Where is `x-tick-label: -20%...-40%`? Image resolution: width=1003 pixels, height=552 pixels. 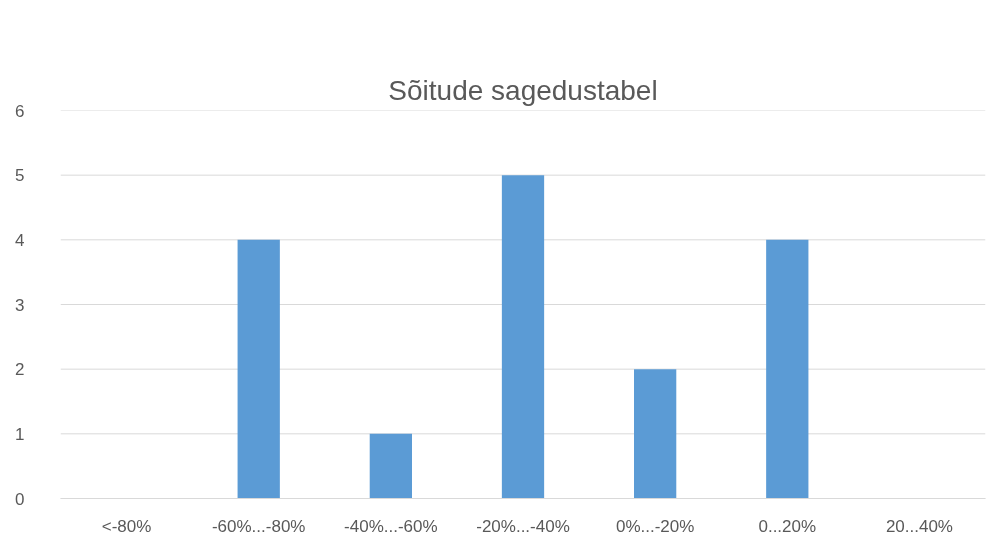 x-tick-label: -20%...-40% is located at coordinates (523, 526).